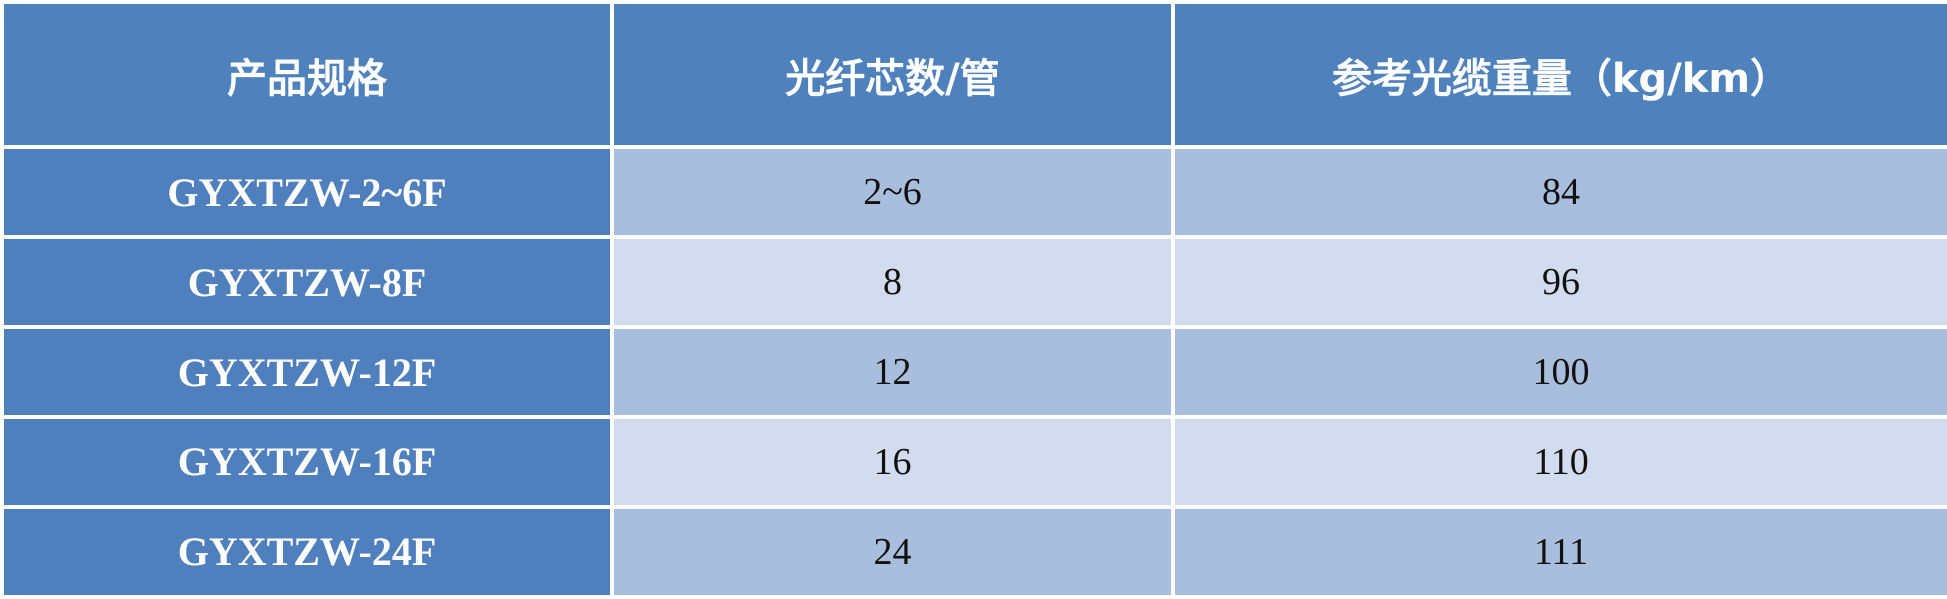 This screenshot has width=1947, height=599. I want to click on cell-weight: 100, so click(1559, 372).